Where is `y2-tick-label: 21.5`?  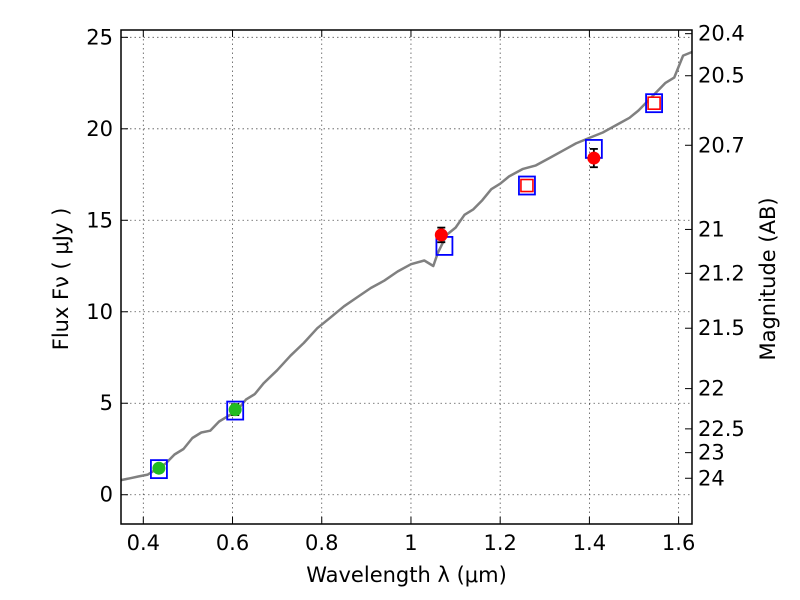 y2-tick-label: 21.5 is located at coordinates (721, 328).